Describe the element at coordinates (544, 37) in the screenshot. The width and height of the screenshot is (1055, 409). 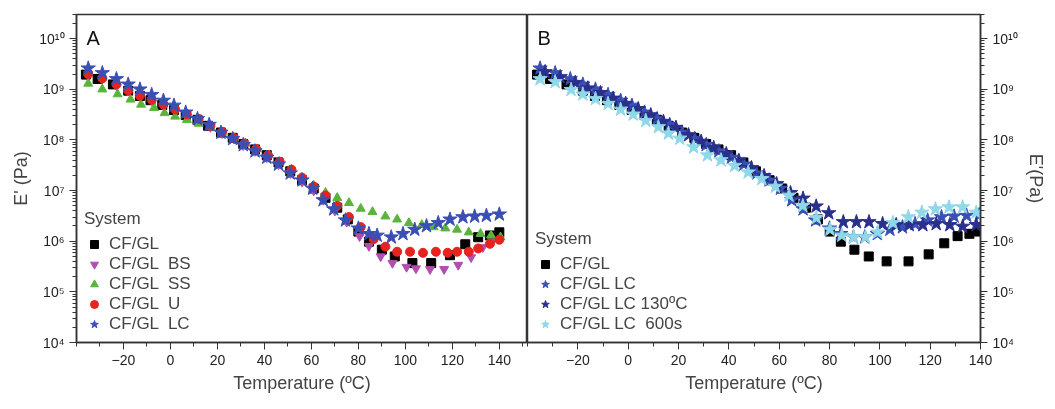
I see `text: B` at that location.